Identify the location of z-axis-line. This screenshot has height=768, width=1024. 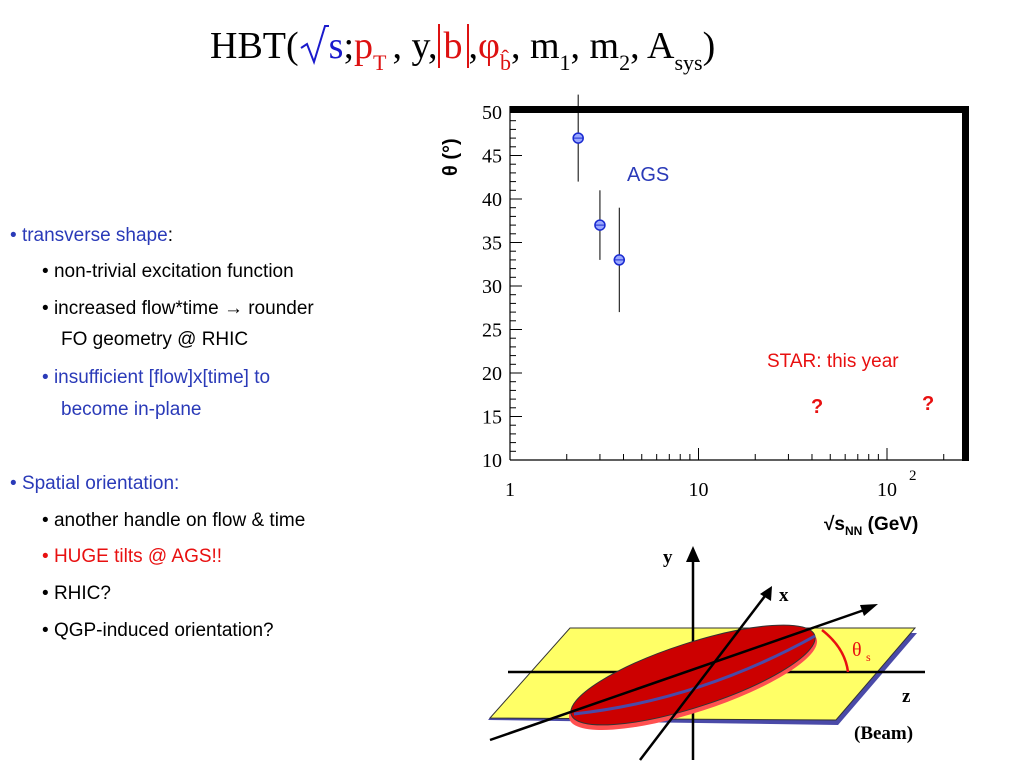
(680, 674).